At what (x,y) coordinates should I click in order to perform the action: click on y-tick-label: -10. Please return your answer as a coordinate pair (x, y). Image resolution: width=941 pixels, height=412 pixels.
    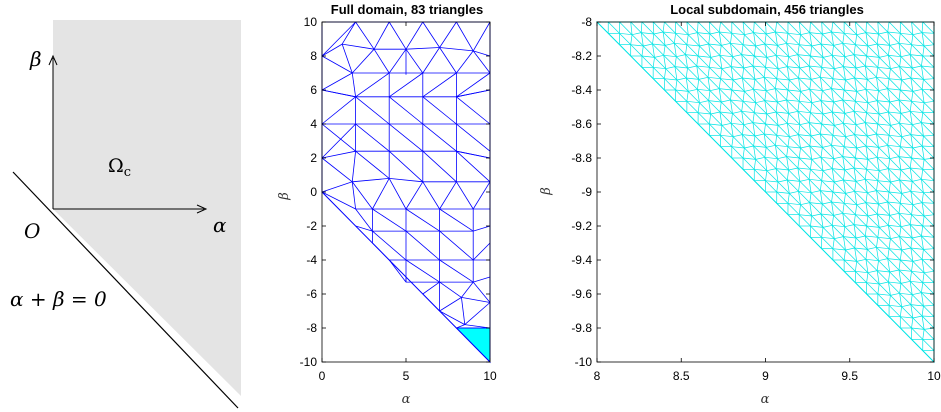
    Looking at the image, I should click on (584, 362).